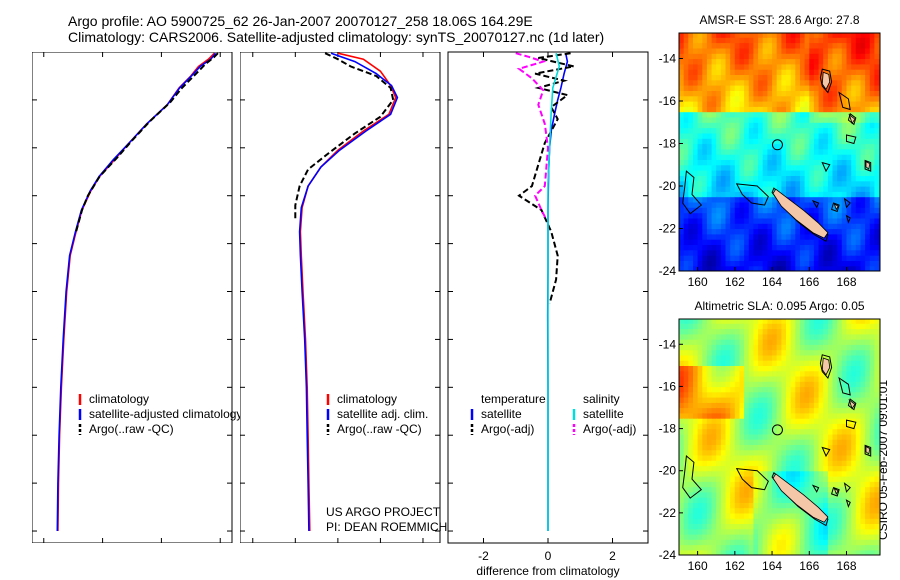 This screenshot has height=580, width=900. What do you see at coordinates (24, 52) in the screenshot?
I see `temperature-panel-ytick-label: 0` at bounding box center [24, 52].